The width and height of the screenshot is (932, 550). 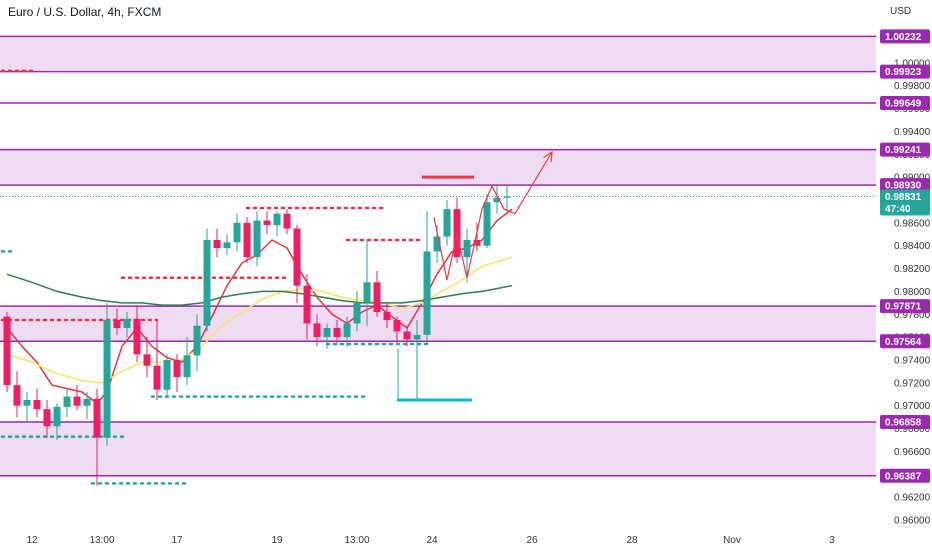 I want to click on price-axis-background, so click(x=904, y=275).